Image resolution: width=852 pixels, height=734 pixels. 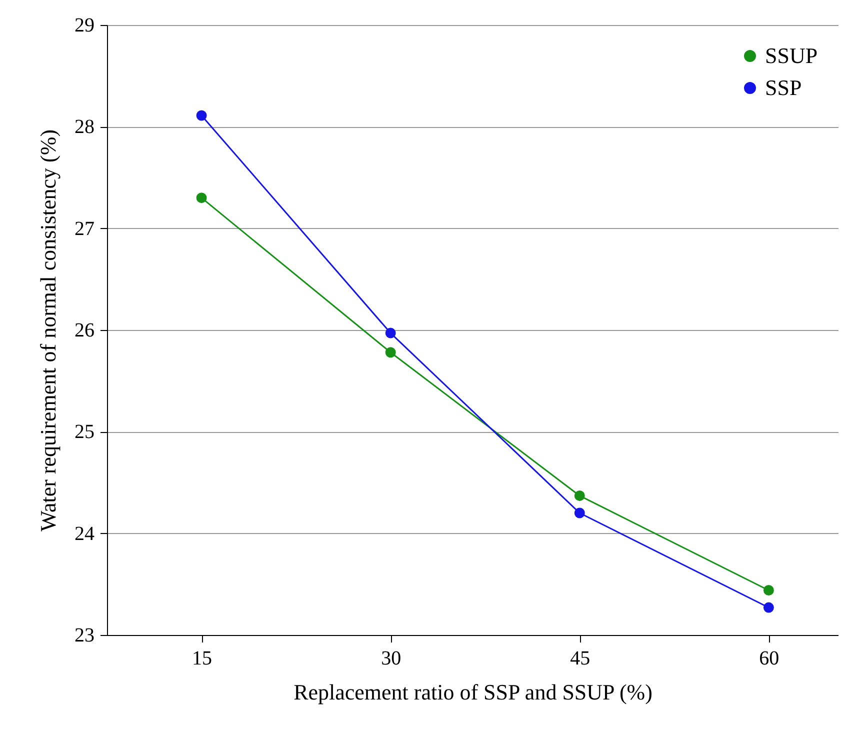 I want to click on x-axis-title: Replacement ratio of SSP and SSUP (%), so click(x=473, y=692).